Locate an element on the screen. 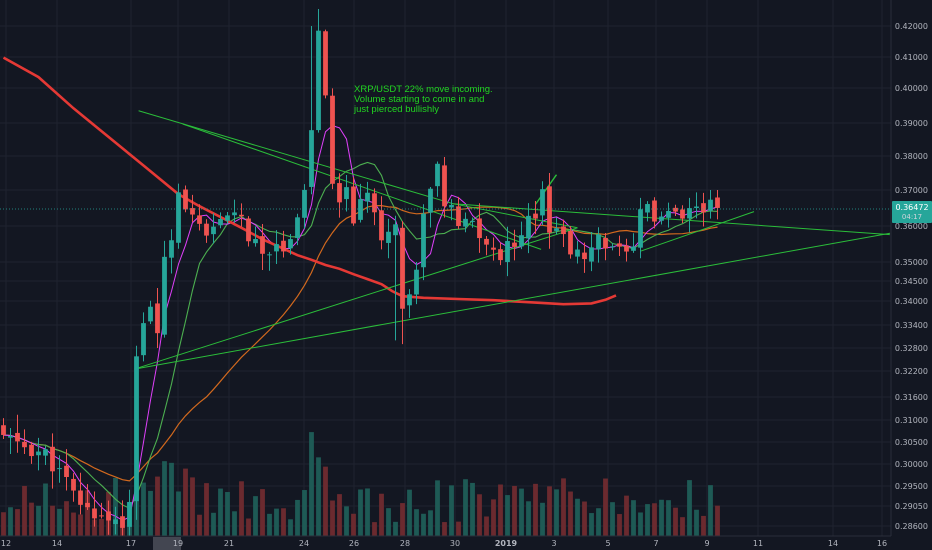 This screenshot has height=550, width=932. time-axis-highlight is located at coordinates (167, 543).